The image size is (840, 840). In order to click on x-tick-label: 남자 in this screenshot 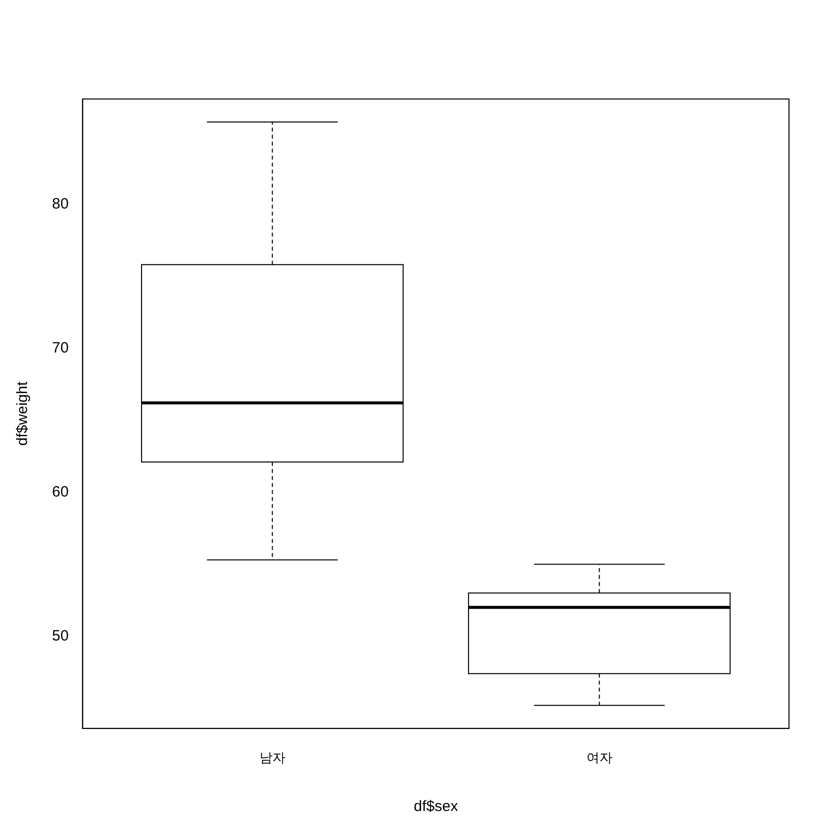, I will do `click(272, 757)`.